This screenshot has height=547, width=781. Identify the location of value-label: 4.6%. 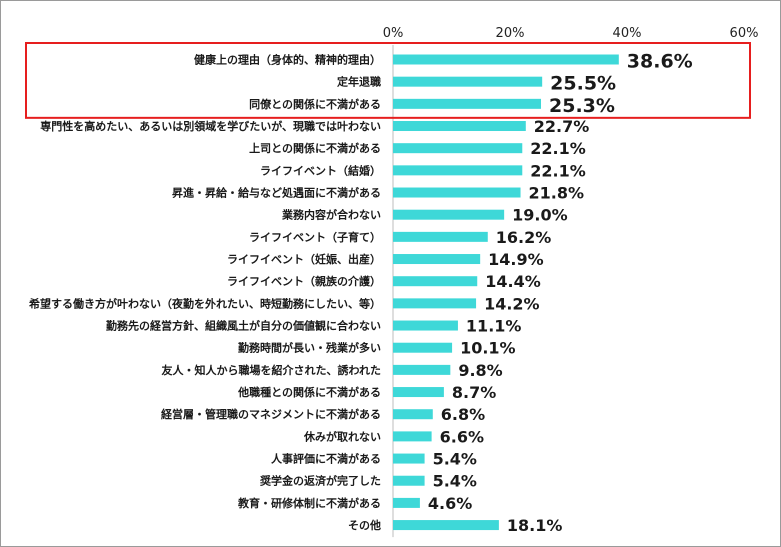
(450, 503).